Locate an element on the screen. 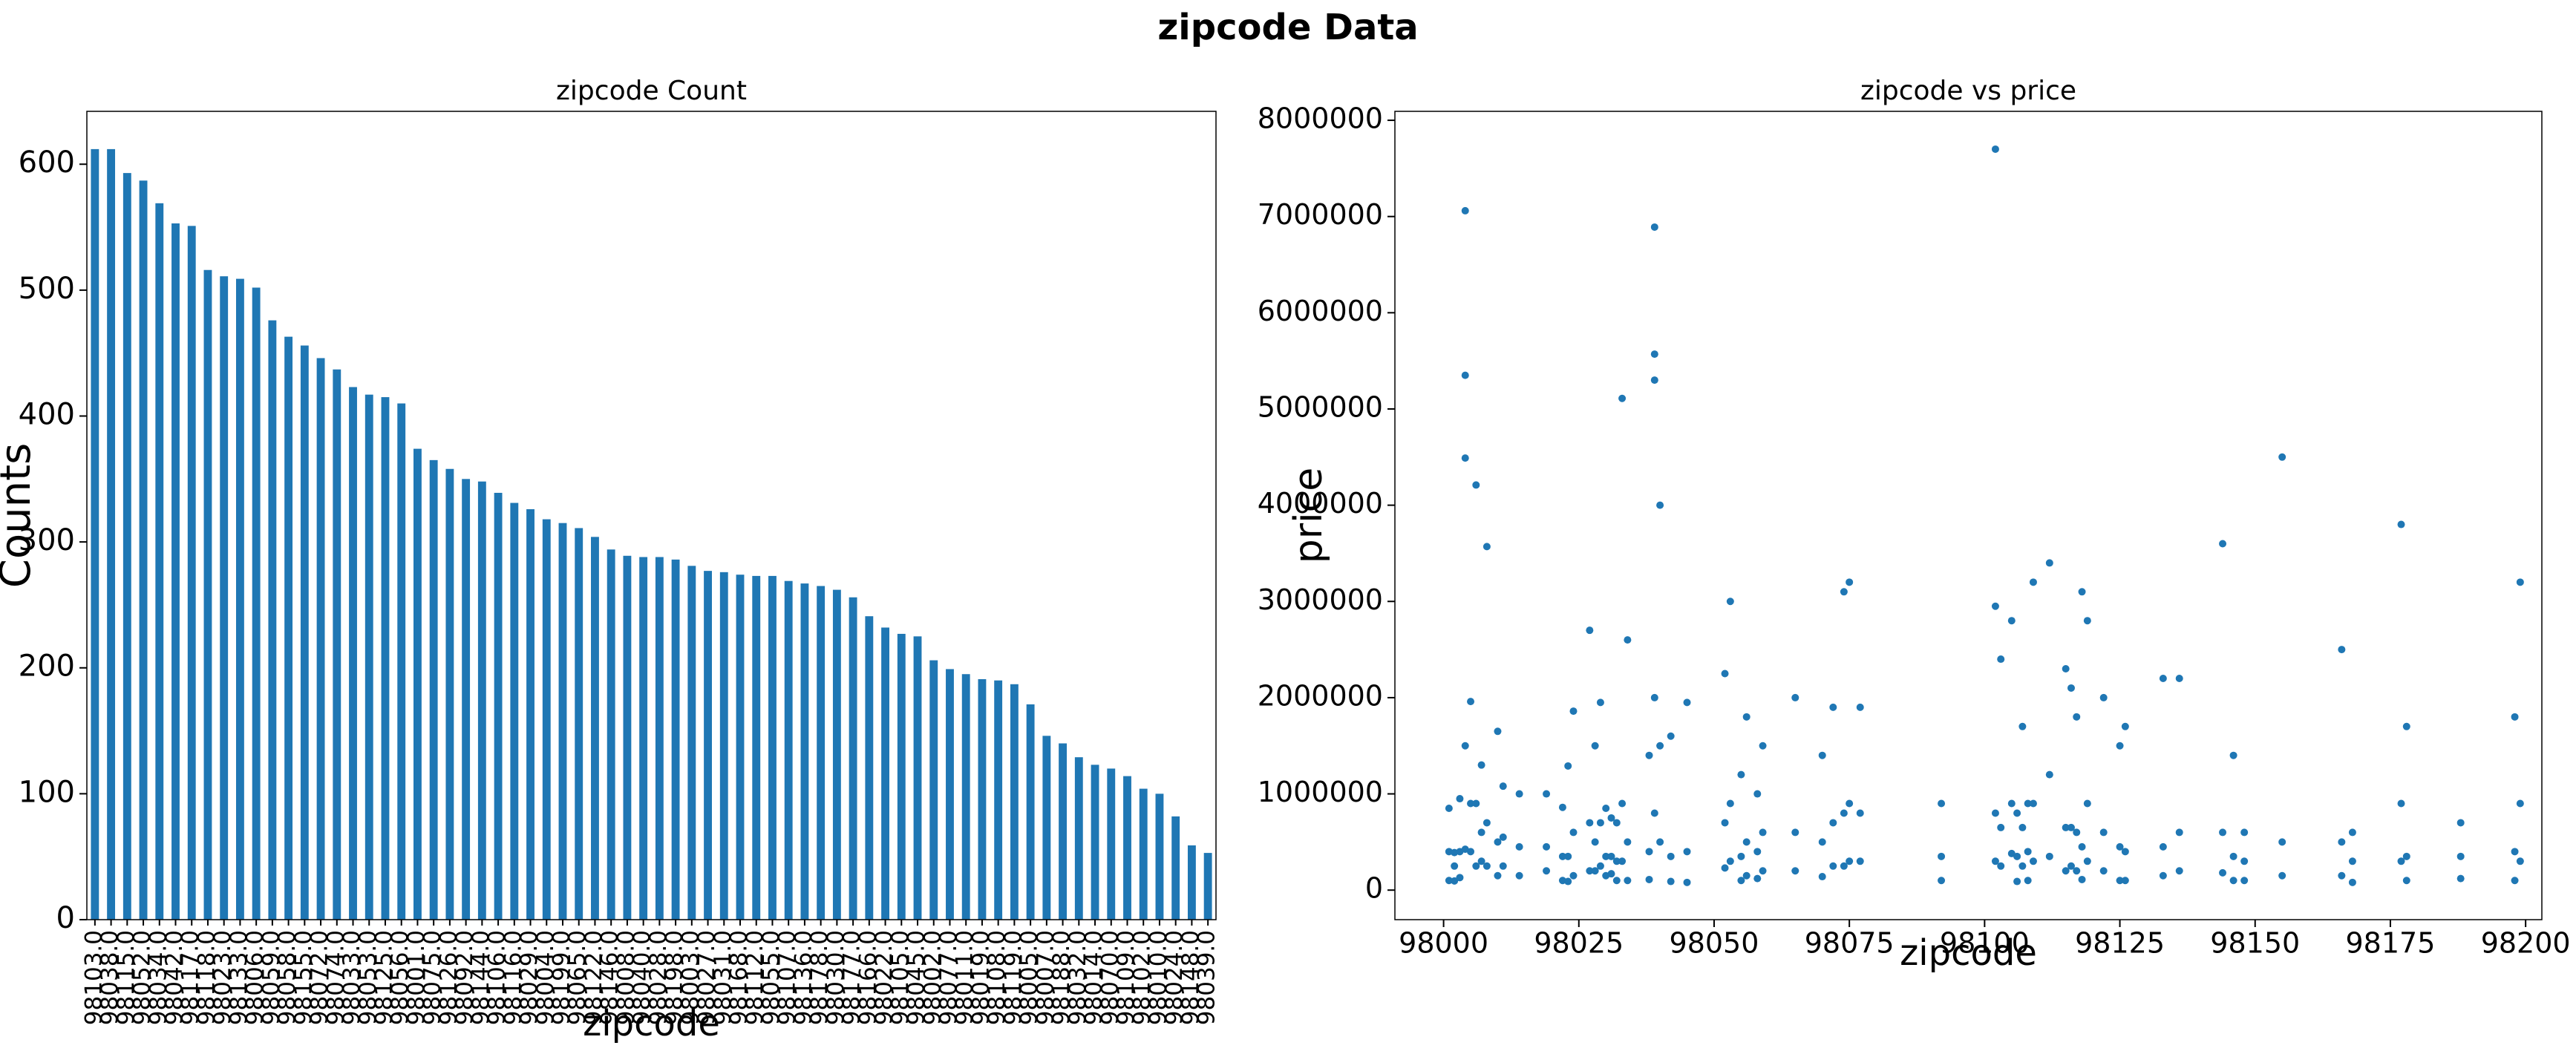 This screenshot has width=2576, height=1054. y-tick-label: 1000000 is located at coordinates (1320, 792).